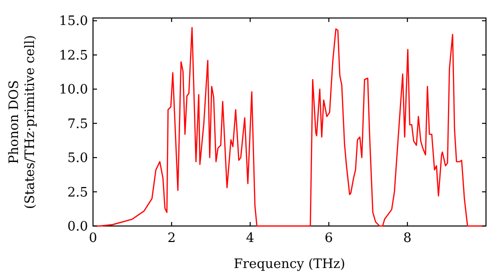 Image resolution: width=500 pixels, height=280 pixels. Describe the element at coordinates (22, 122) in the screenshot. I see `y-axis-title: Phonon DOS (States/THz·primitive cell)` at that location.